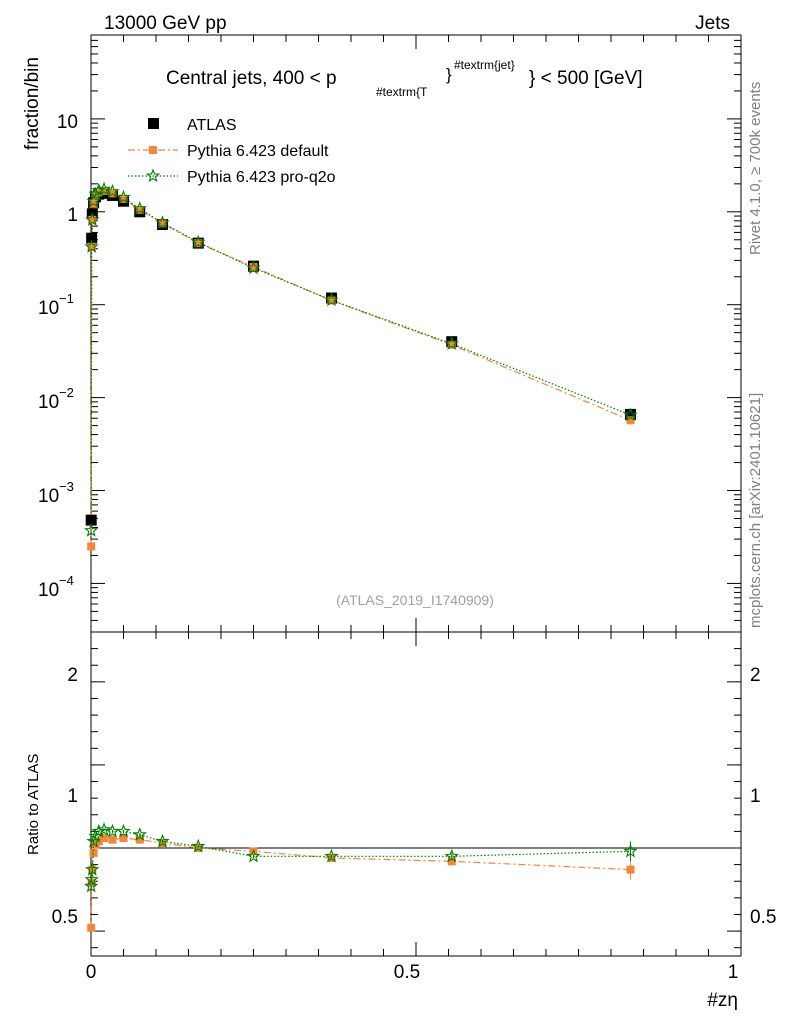 This screenshot has width=786, height=1024. I want to click on legend-label-pythia-proq2o: Pythia 6.423 pro-q2o, so click(261, 177).